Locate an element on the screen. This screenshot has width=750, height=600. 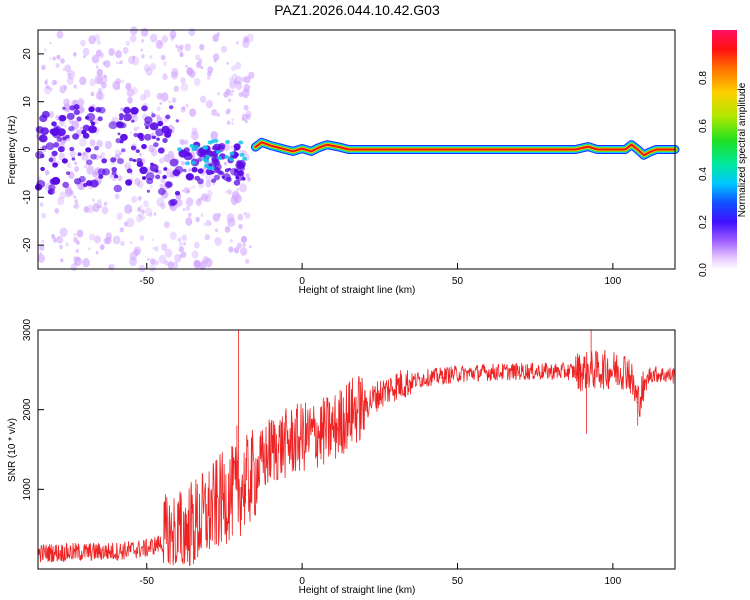
spectrogram-y-tick-label: -10 is located at coordinates (27, 197).